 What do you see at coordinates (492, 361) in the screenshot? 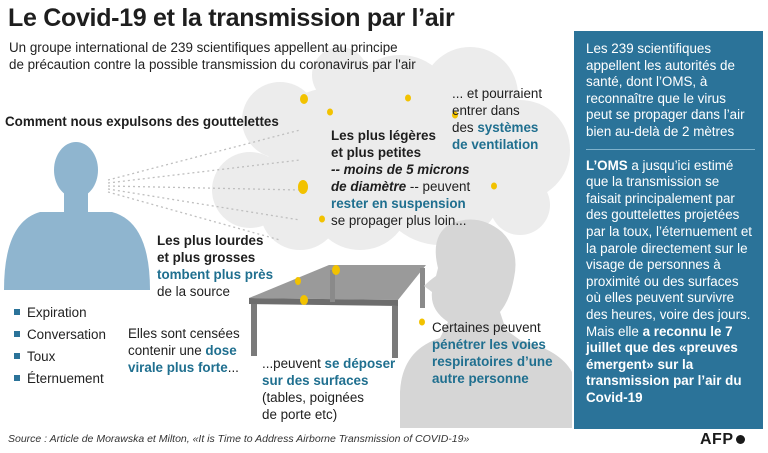
I see `other-person-highlight: respiratoires d’une` at bounding box center [492, 361].